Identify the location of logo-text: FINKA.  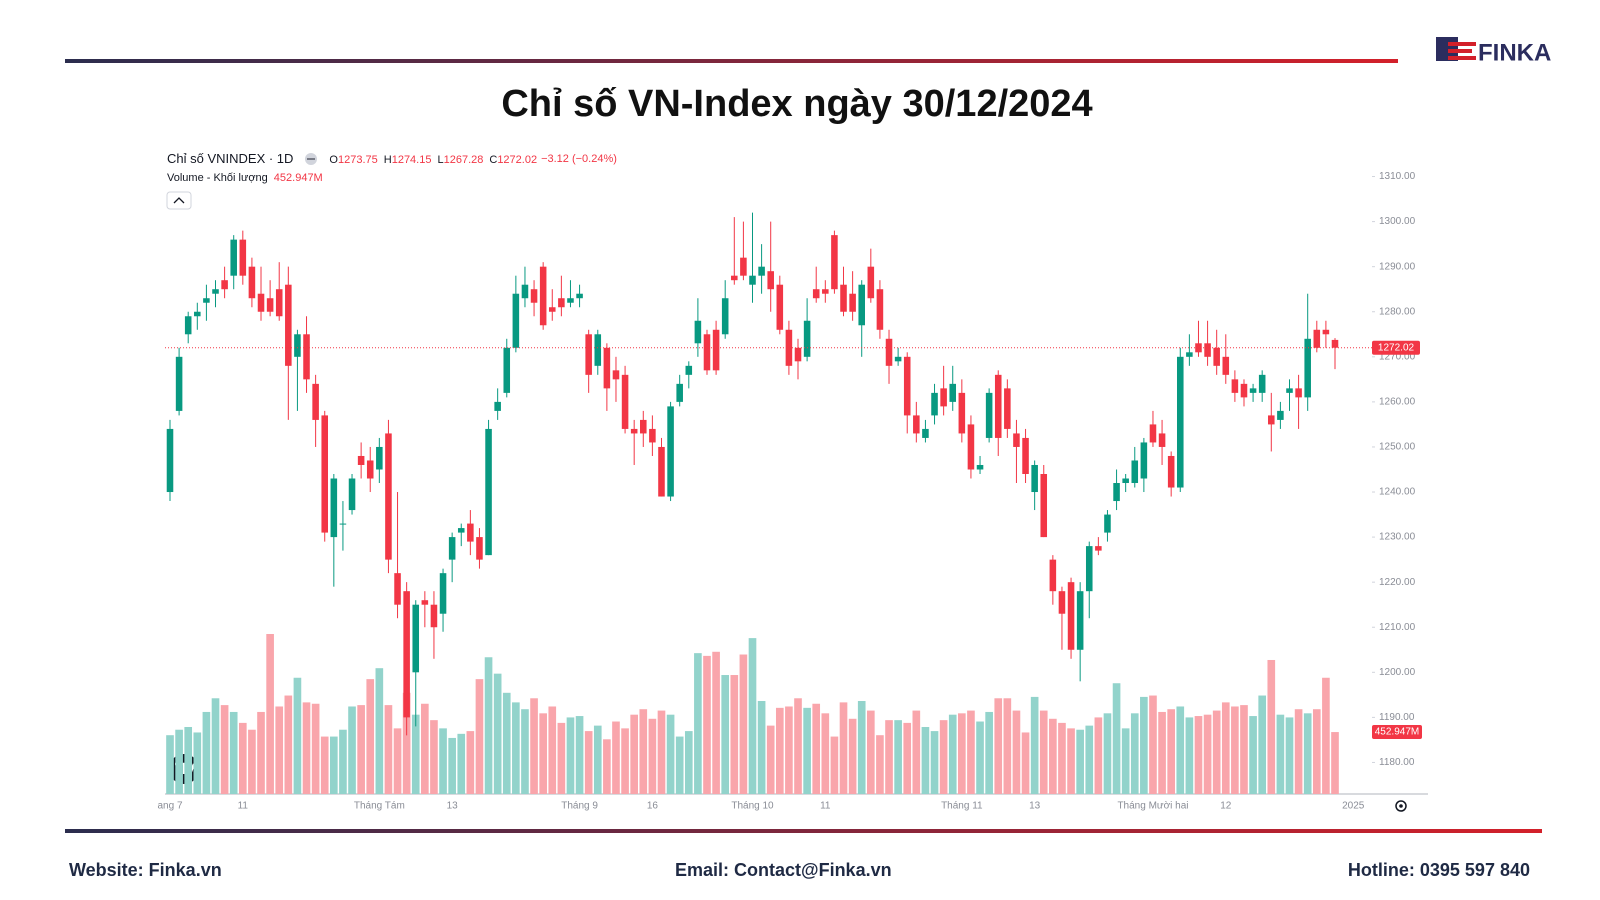
(1514, 52).